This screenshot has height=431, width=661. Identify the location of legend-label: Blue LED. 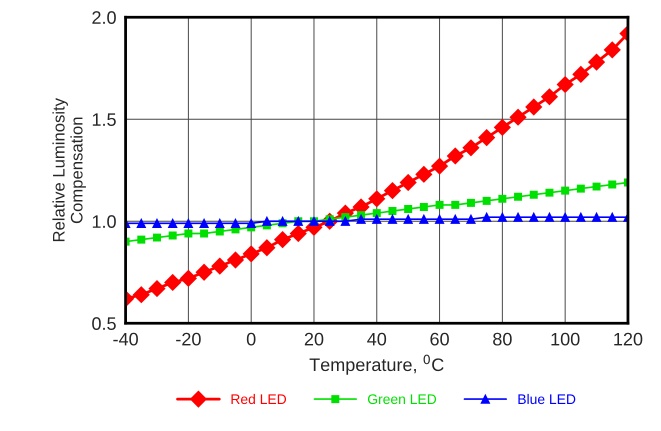
(547, 399).